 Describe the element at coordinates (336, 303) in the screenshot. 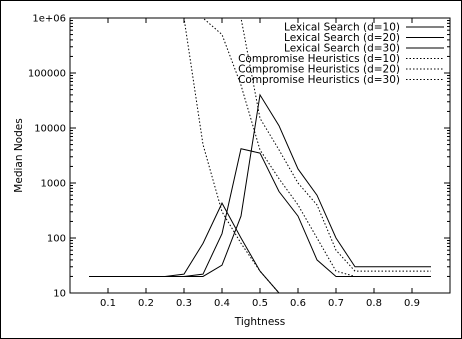

I see `x-tick-label: 0.7` at that location.